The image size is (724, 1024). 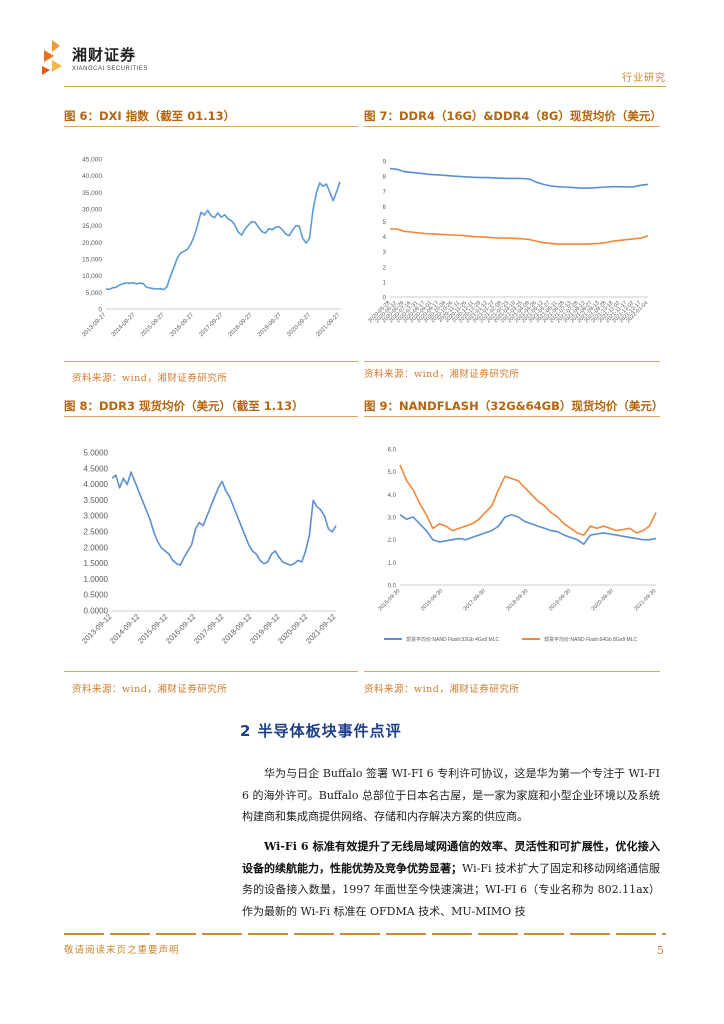 I want to click on footer-divider, so click(x=365, y=934).